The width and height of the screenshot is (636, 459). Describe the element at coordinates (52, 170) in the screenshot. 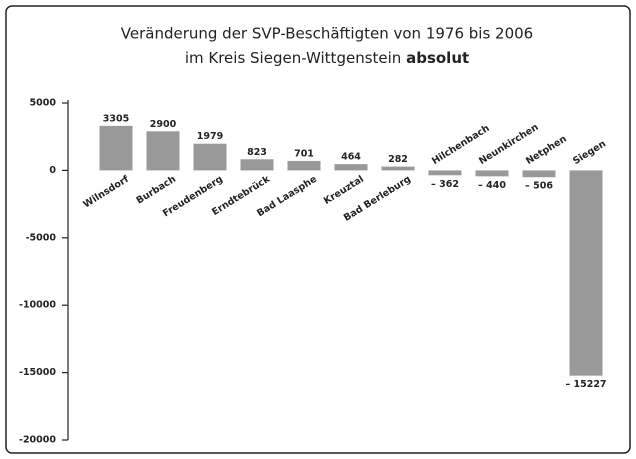

I see `y-tick-label: 0` at that location.